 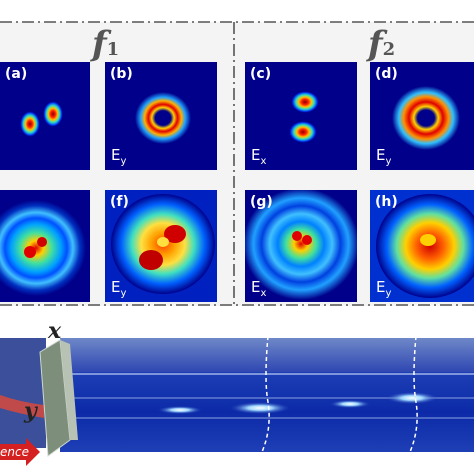 I want to click on component-label-d: Ey, so click(x=384, y=156).